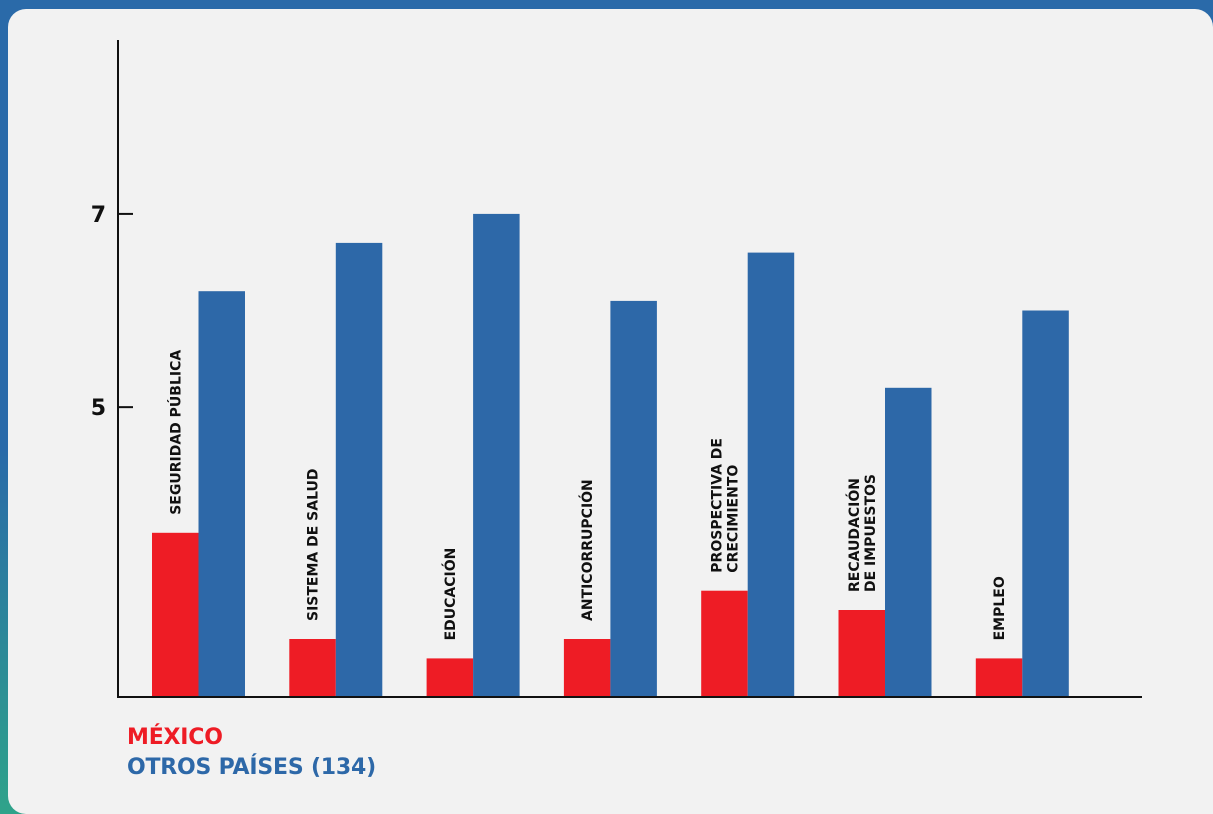 Image resolution: width=1213 pixels, height=814 pixels. I want to click on category-label-0: SEGURIDAD PÚBLICA, so click(175, 432).